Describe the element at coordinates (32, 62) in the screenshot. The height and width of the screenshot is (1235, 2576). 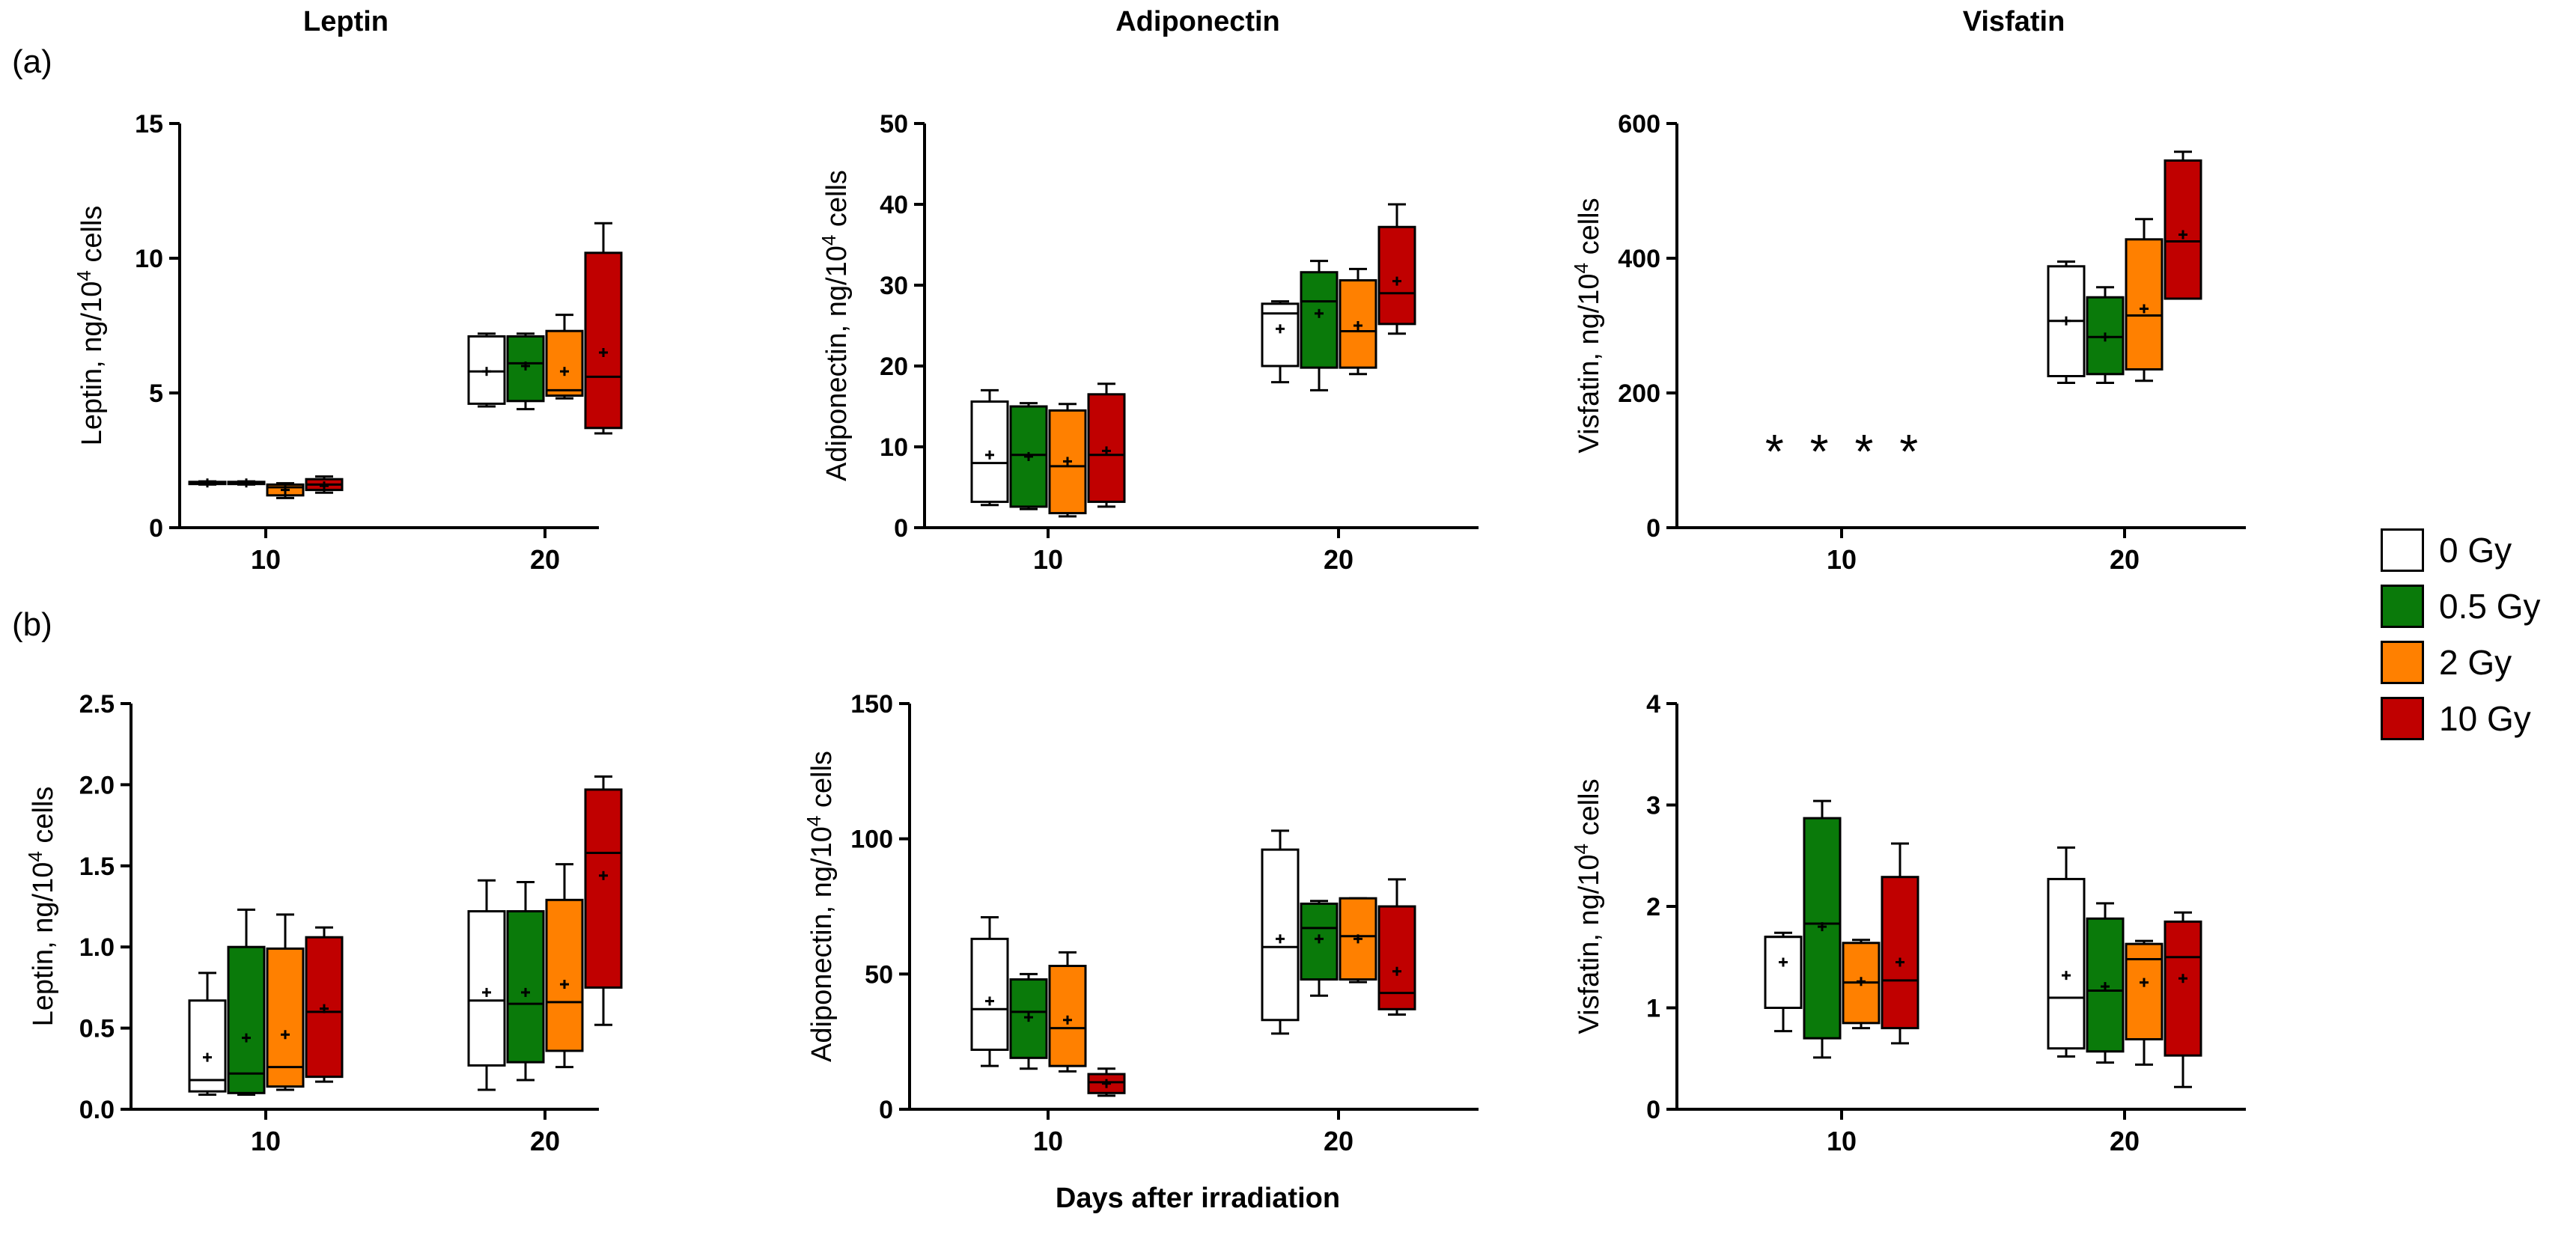
I see `row-label-a: (a)` at that location.